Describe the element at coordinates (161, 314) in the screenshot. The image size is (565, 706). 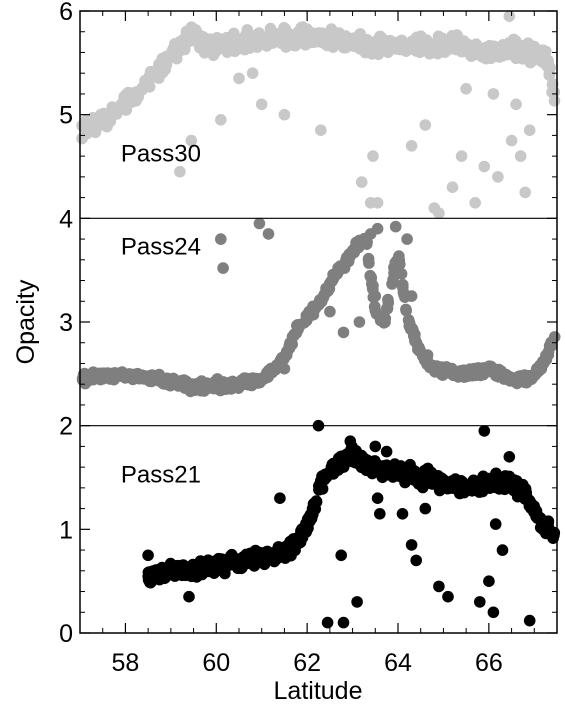
I see `pass-labels: Pass30 Pass24 Pass21` at that location.